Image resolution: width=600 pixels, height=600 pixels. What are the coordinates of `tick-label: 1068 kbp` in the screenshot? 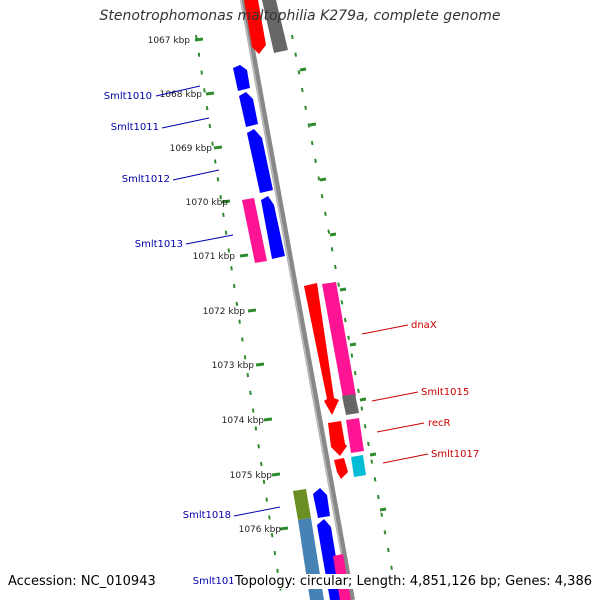 It's located at (181, 95).